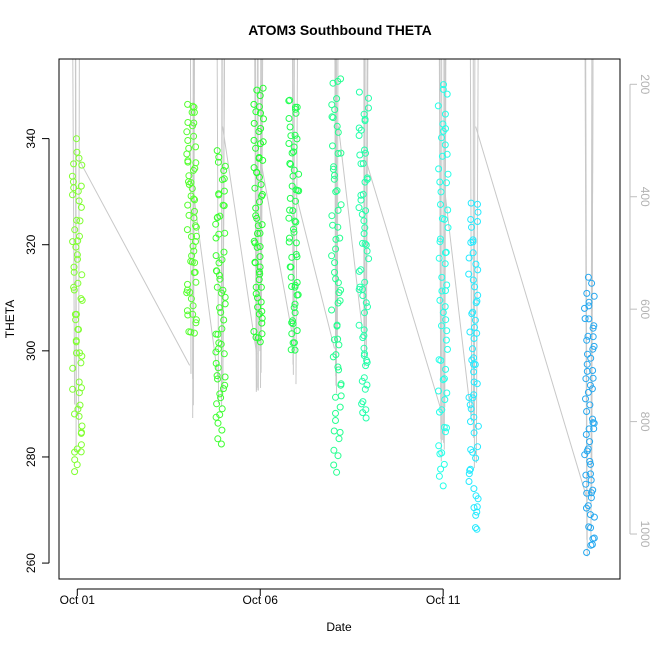 This screenshot has width=650, height=650. Describe the element at coordinates (206, 288) in the screenshot. I see `pressure-trace-link` at that location.